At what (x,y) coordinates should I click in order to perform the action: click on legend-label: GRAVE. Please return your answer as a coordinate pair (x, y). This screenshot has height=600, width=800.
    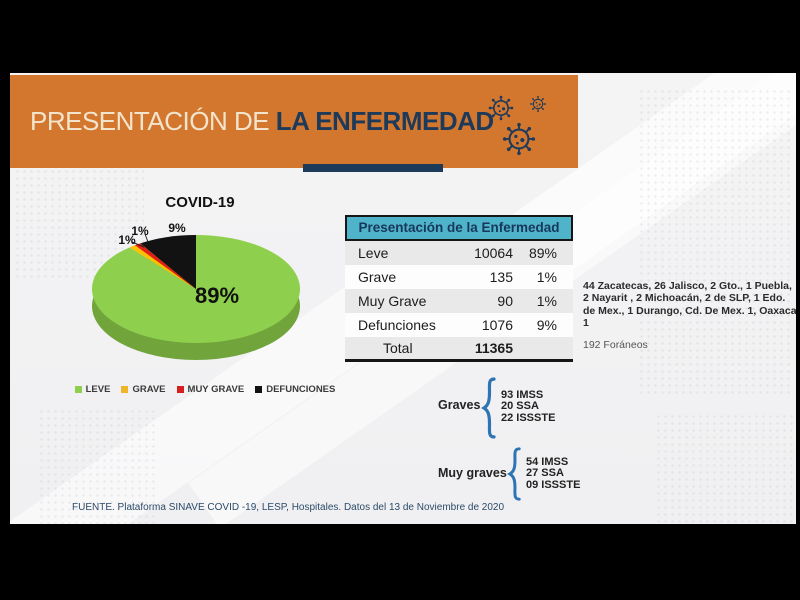
    Looking at the image, I should click on (149, 389).